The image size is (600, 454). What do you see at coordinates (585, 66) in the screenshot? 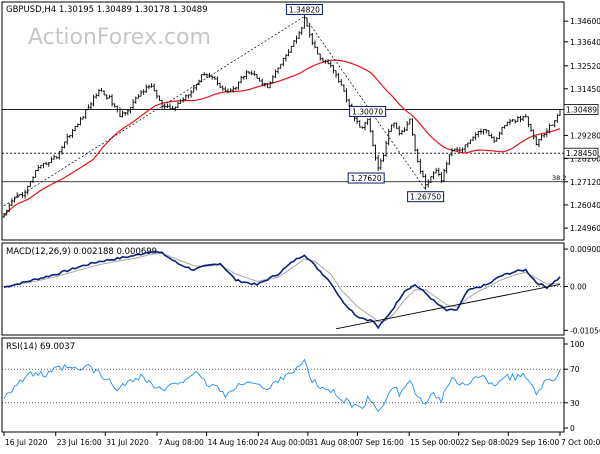
I see `price-tick-label: 1.32520` at bounding box center [585, 66].